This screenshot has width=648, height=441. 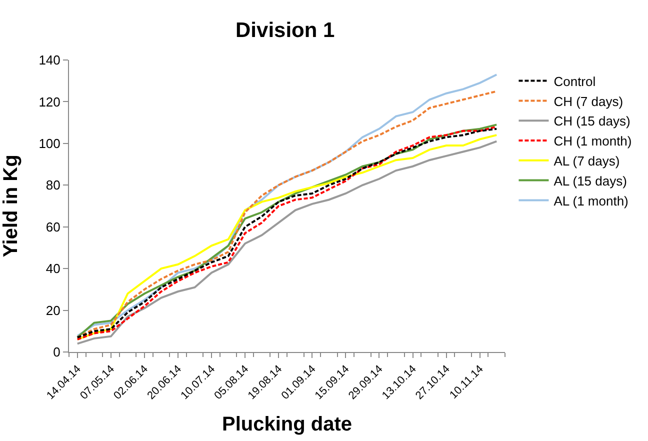 I want to click on legend-label: Control, so click(x=575, y=81).